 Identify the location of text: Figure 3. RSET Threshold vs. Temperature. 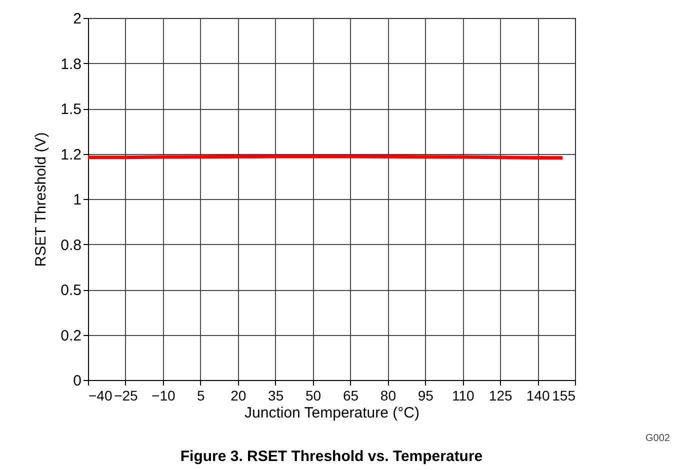
(331, 456).